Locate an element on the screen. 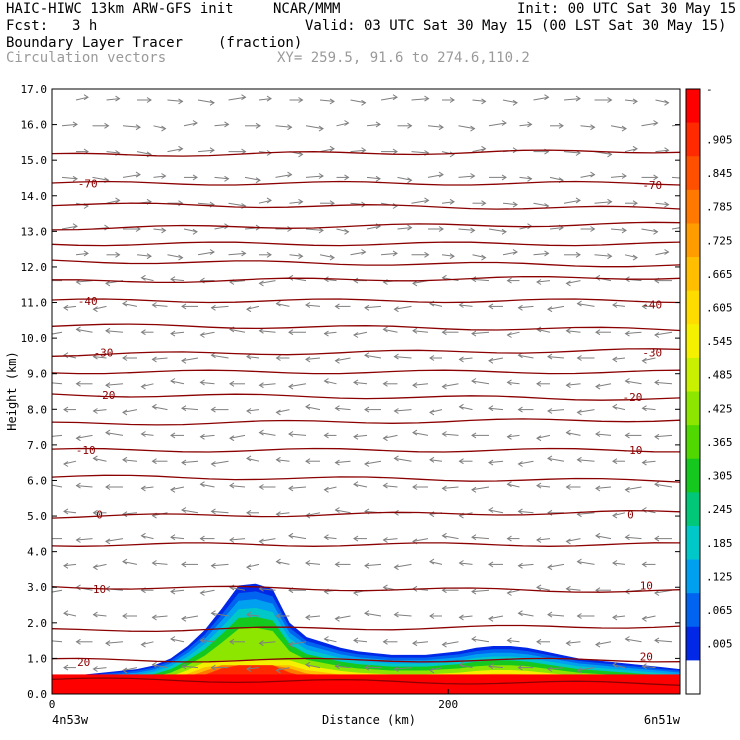  colorbar-swatch is located at coordinates (693, 677).